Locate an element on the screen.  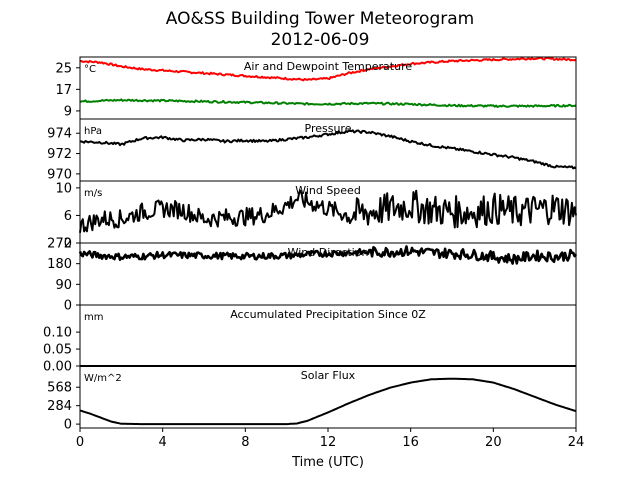
x-axis-label: Time (UTC) is located at coordinates (327, 462).